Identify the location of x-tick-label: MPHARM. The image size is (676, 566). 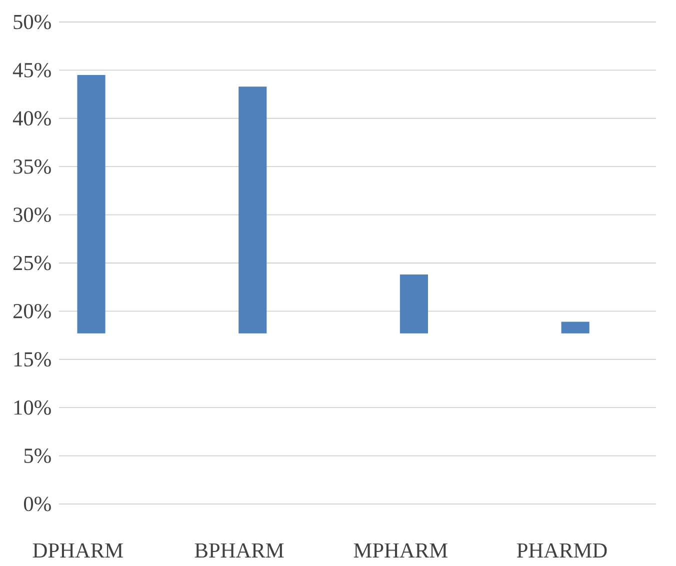
(401, 550).